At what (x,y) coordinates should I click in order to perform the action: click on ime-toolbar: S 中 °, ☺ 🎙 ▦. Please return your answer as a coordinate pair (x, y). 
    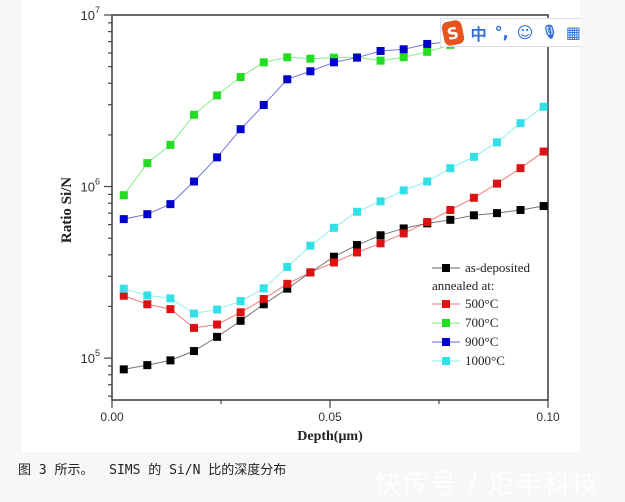
    Looking at the image, I should click on (510, 32).